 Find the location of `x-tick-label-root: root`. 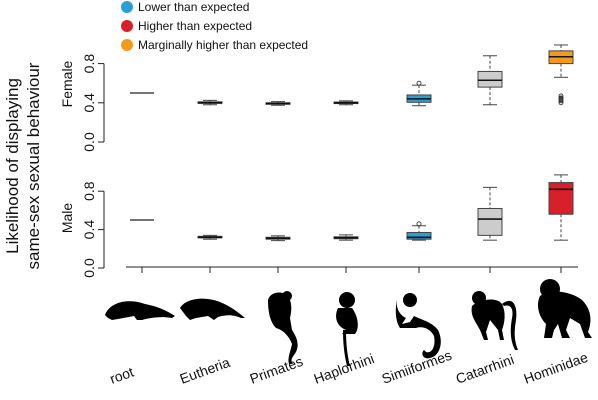

x-tick-label-root: root is located at coordinates (122, 374).